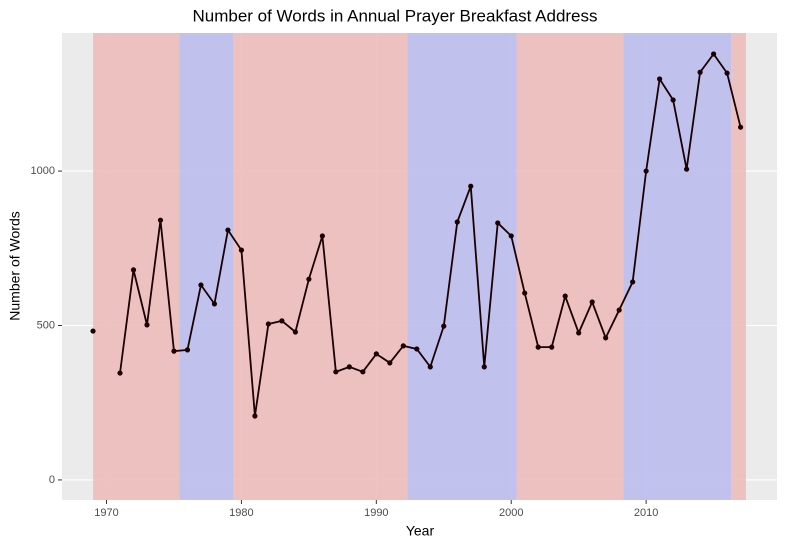 The height and width of the screenshot is (544, 787). What do you see at coordinates (46, 325) in the screenshot?
I see `y-tick-label: 500` at bounding box center [46, 325].